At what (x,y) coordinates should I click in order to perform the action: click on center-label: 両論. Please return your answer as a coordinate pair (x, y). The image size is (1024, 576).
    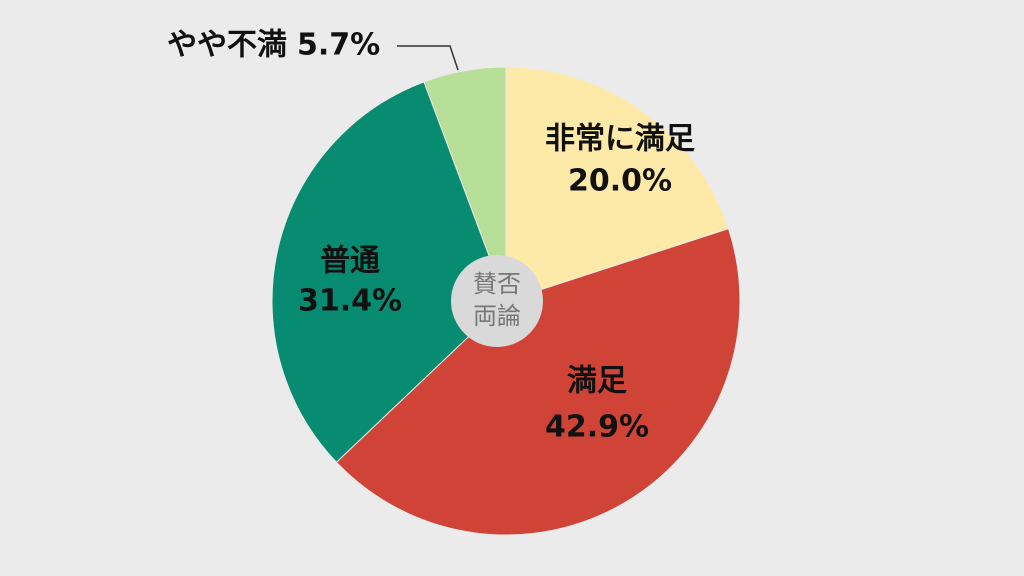
    Looking at the image, I should click on (497, 316).